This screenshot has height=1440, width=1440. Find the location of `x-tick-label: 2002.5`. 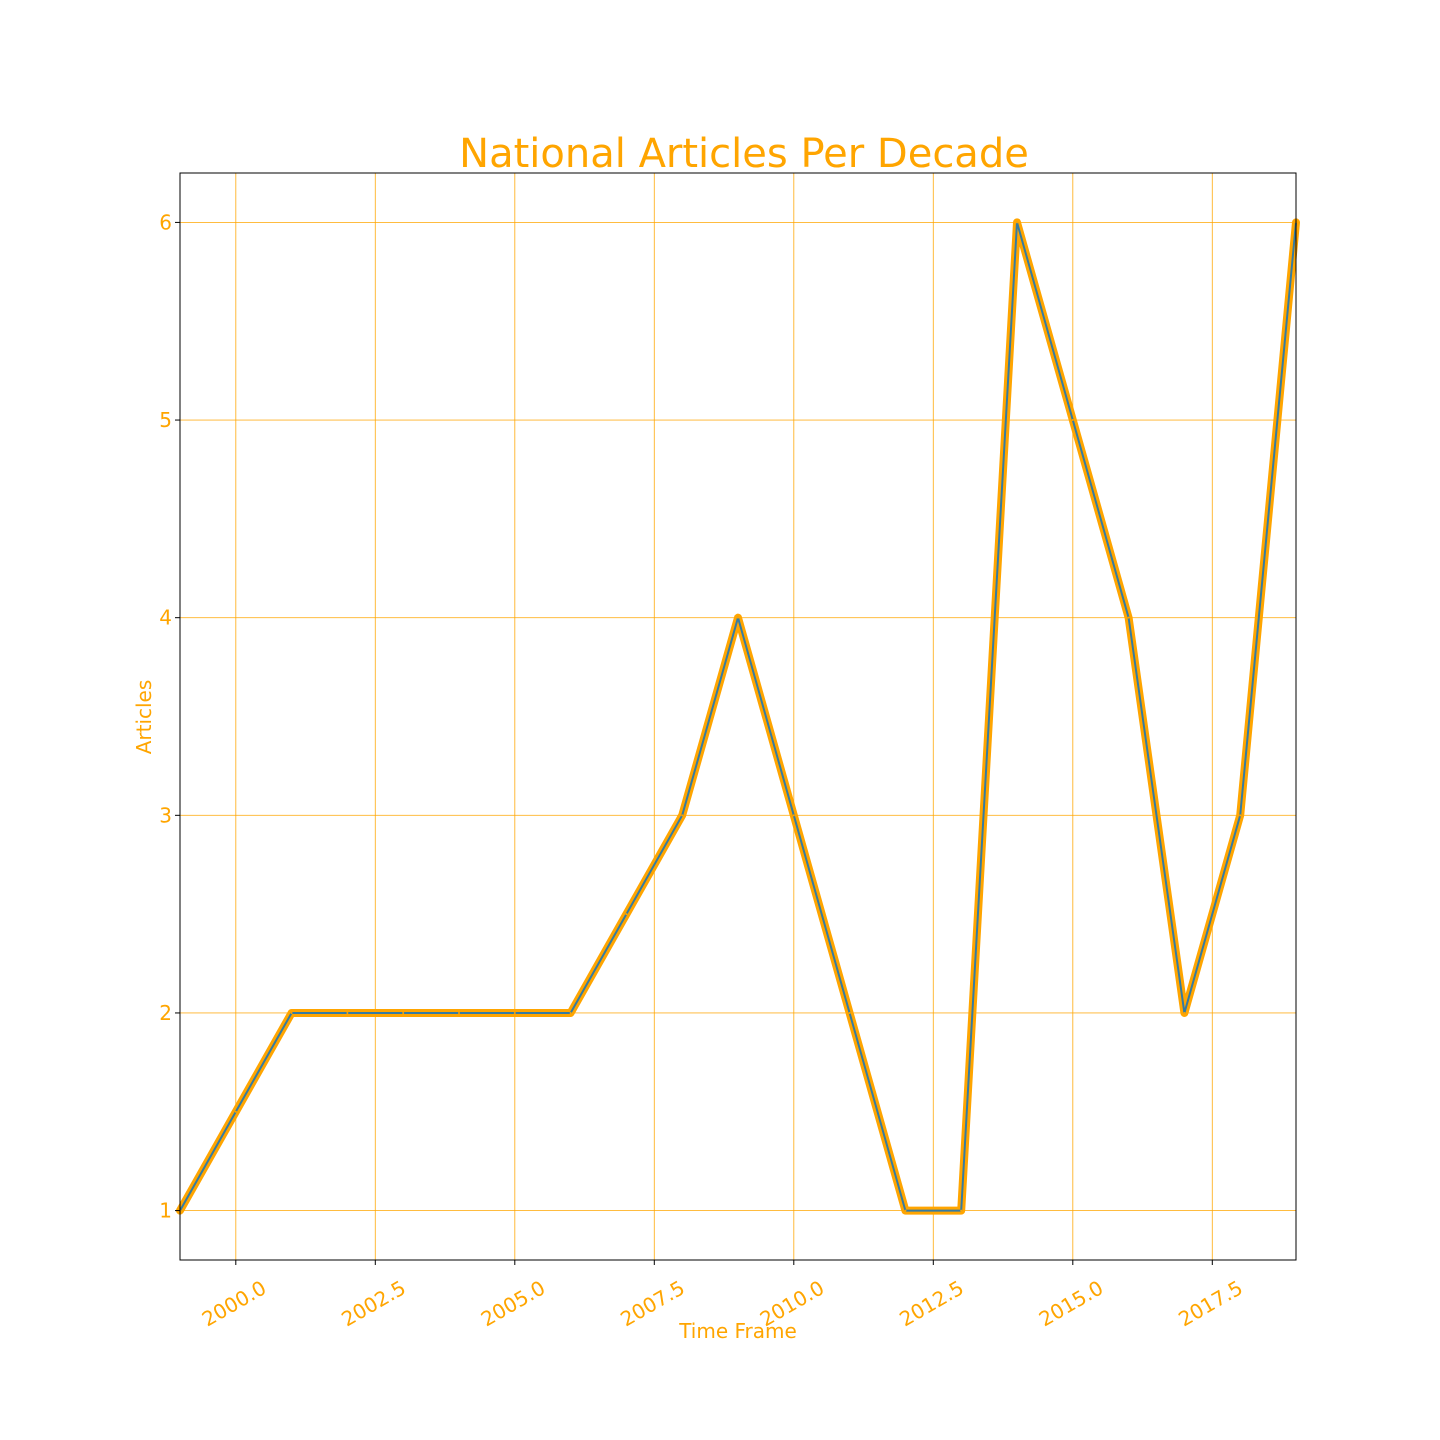

x-tick-label: 2002.5 is located at coordinates (373, 1304).